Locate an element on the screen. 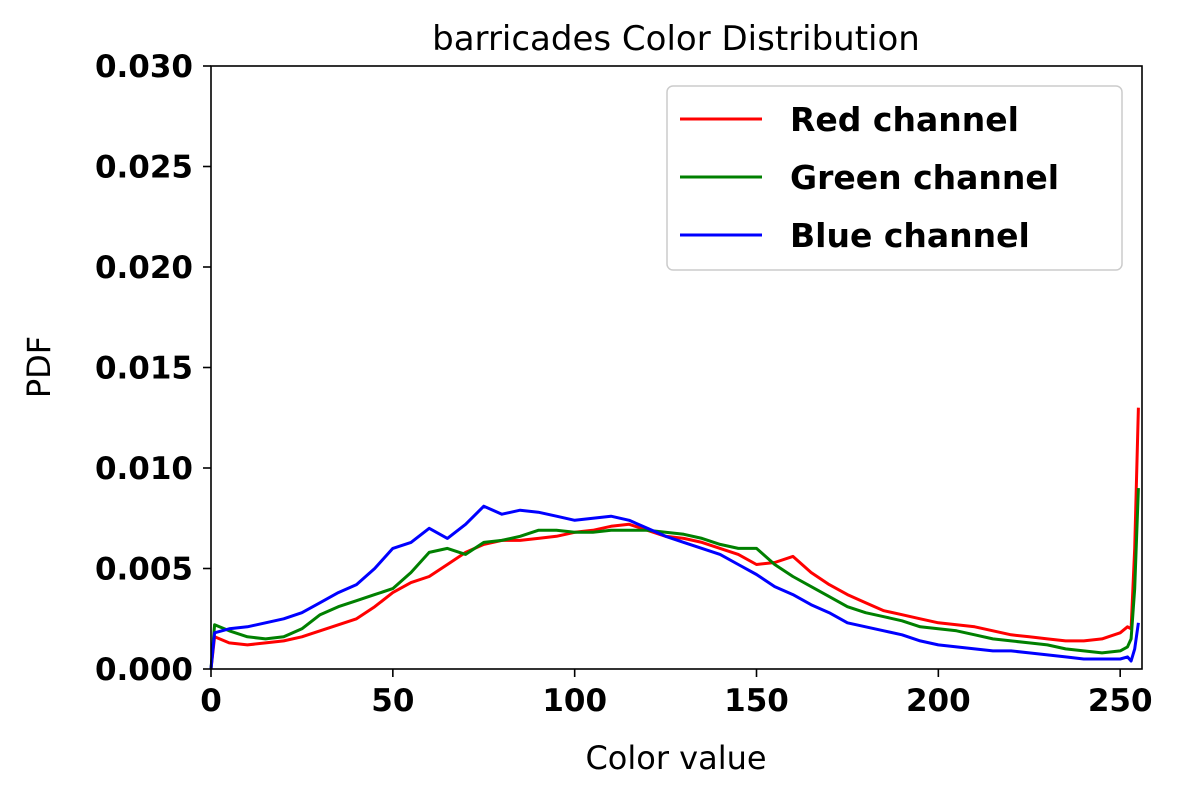 This screenshot has width=1180, height=797. y-tick-label: 0.020 is located at coordinates (144, 268).